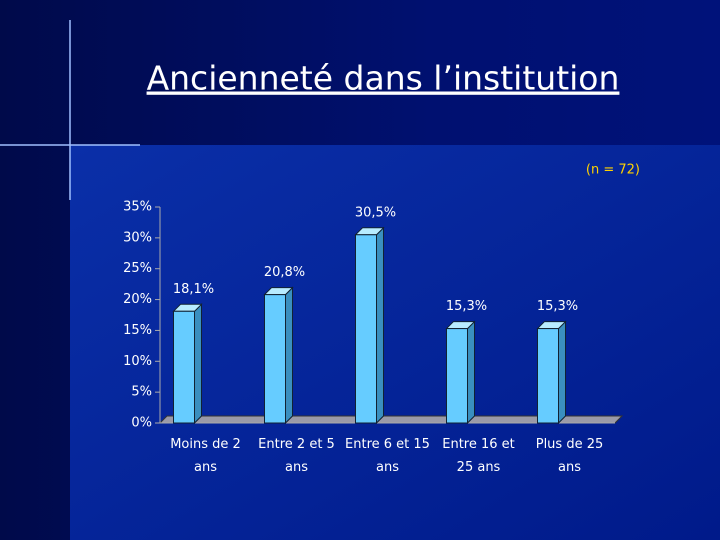 The height and width of the screenshot is (540, 720). Describe the element at coordinates (387, 456) in the screenshot. I see `x-tick-label: Entre 6 et 15 ans` at that location.